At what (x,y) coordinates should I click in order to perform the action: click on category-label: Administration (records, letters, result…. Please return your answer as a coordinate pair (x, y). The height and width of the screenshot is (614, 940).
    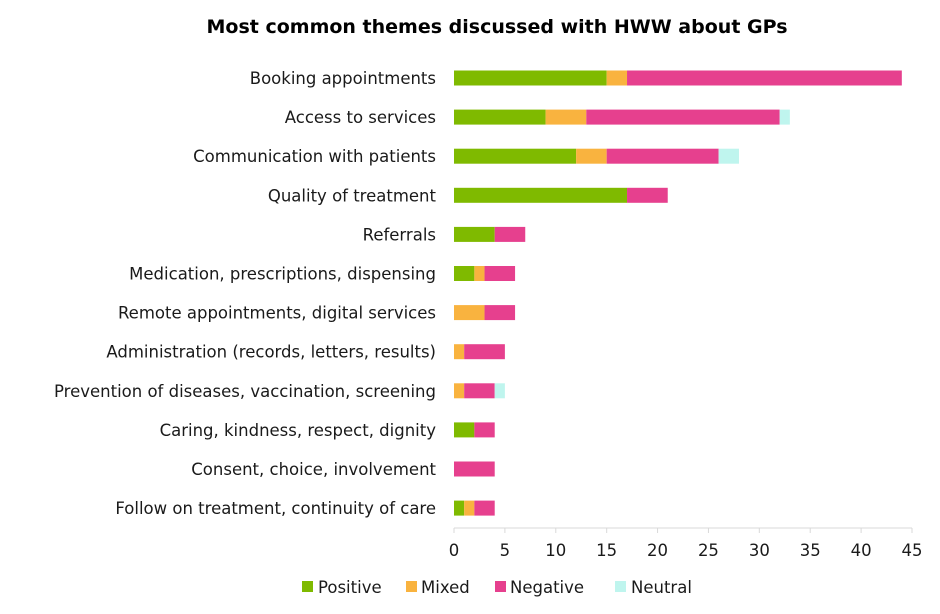
    Looking at the image, I should click on (271, 352).